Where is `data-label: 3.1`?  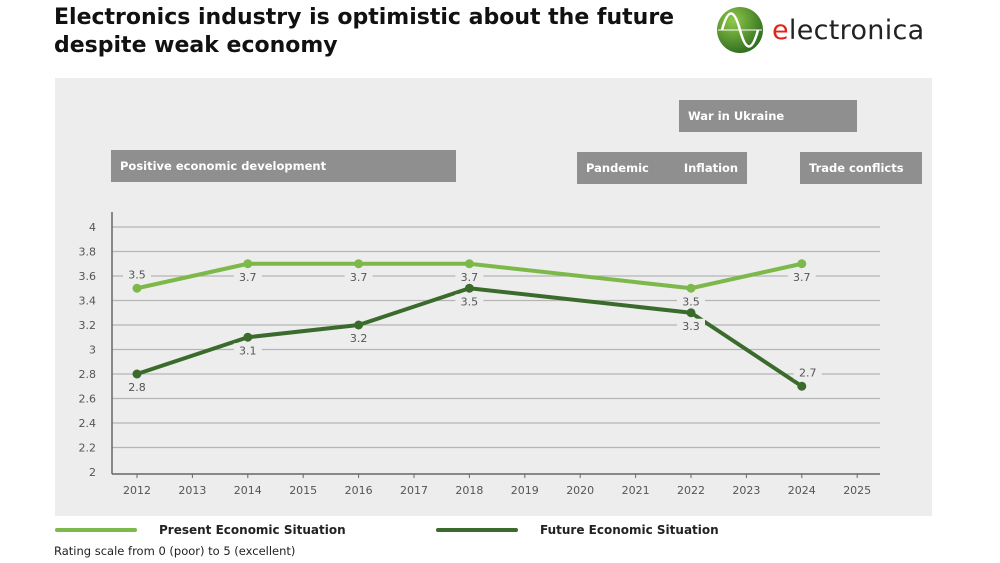 data-label: 3.1 is located at coordinates (248, 350).